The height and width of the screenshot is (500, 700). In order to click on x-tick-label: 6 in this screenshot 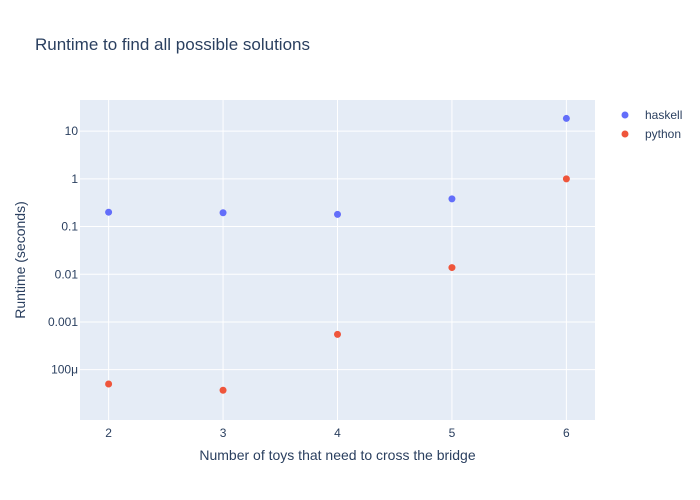, I will do `click(566, 433)`.